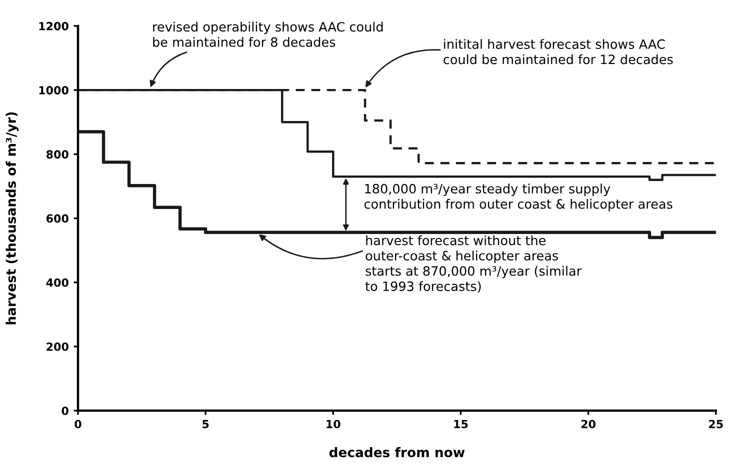  Describe the element at coordinates (65, 411) in the screenshot. I see `y-tick-label: 0` at that location.